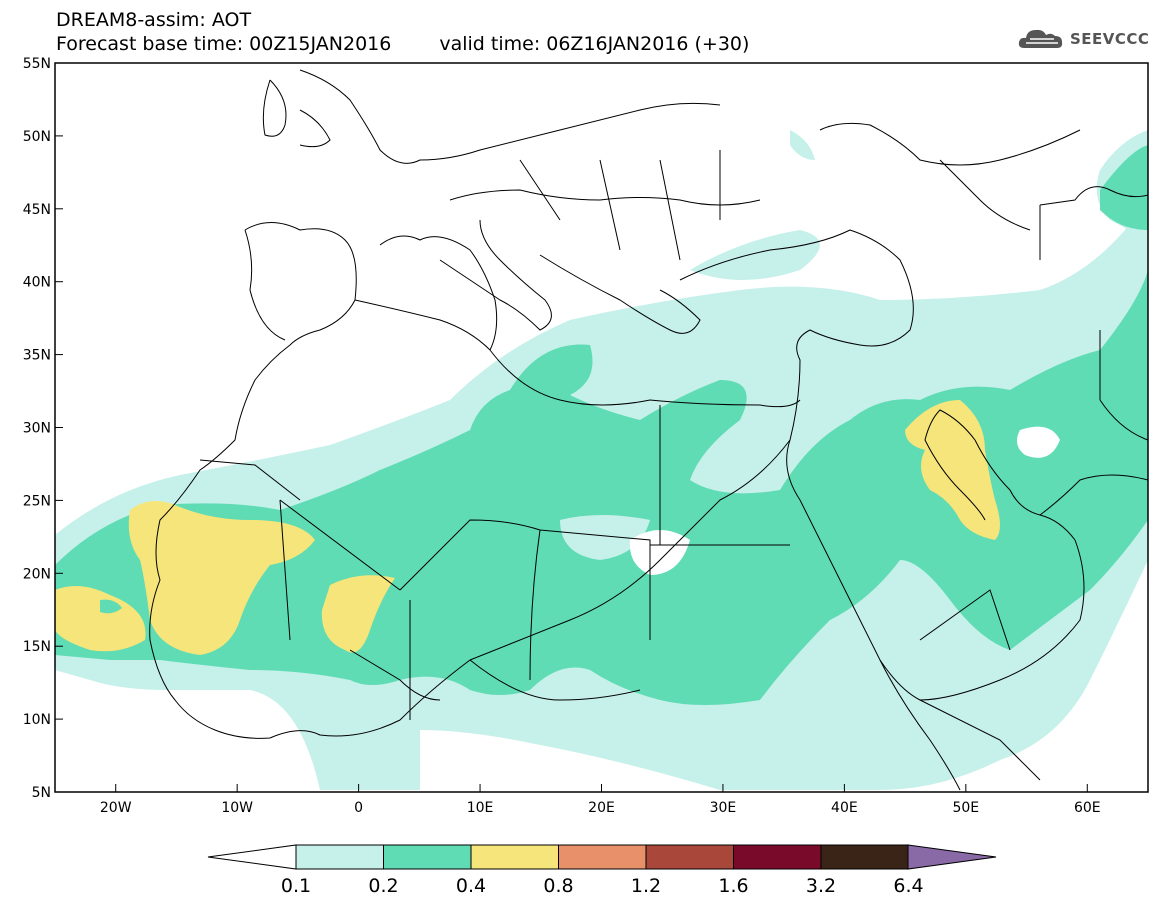  What do you see at coordinates (154, 20) in the screenshot?
I see `map-title: DREAM8-assim: AOT` at bounding box center [154, 20].